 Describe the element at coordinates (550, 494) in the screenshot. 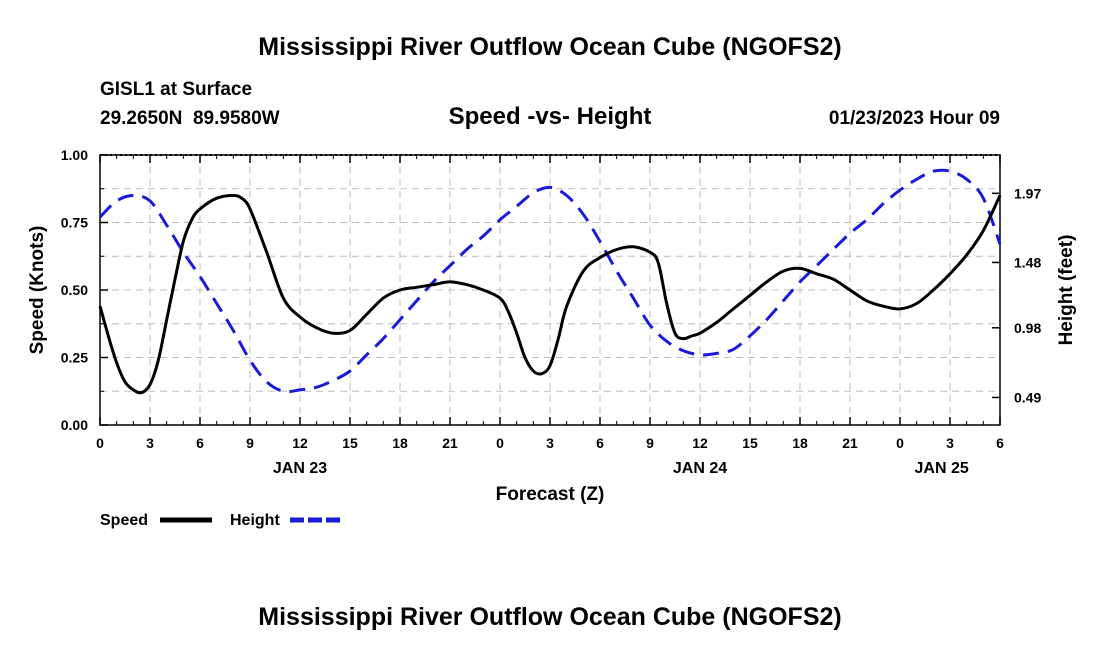

I see `x-axis-label: Forecast (Z)` at that location.